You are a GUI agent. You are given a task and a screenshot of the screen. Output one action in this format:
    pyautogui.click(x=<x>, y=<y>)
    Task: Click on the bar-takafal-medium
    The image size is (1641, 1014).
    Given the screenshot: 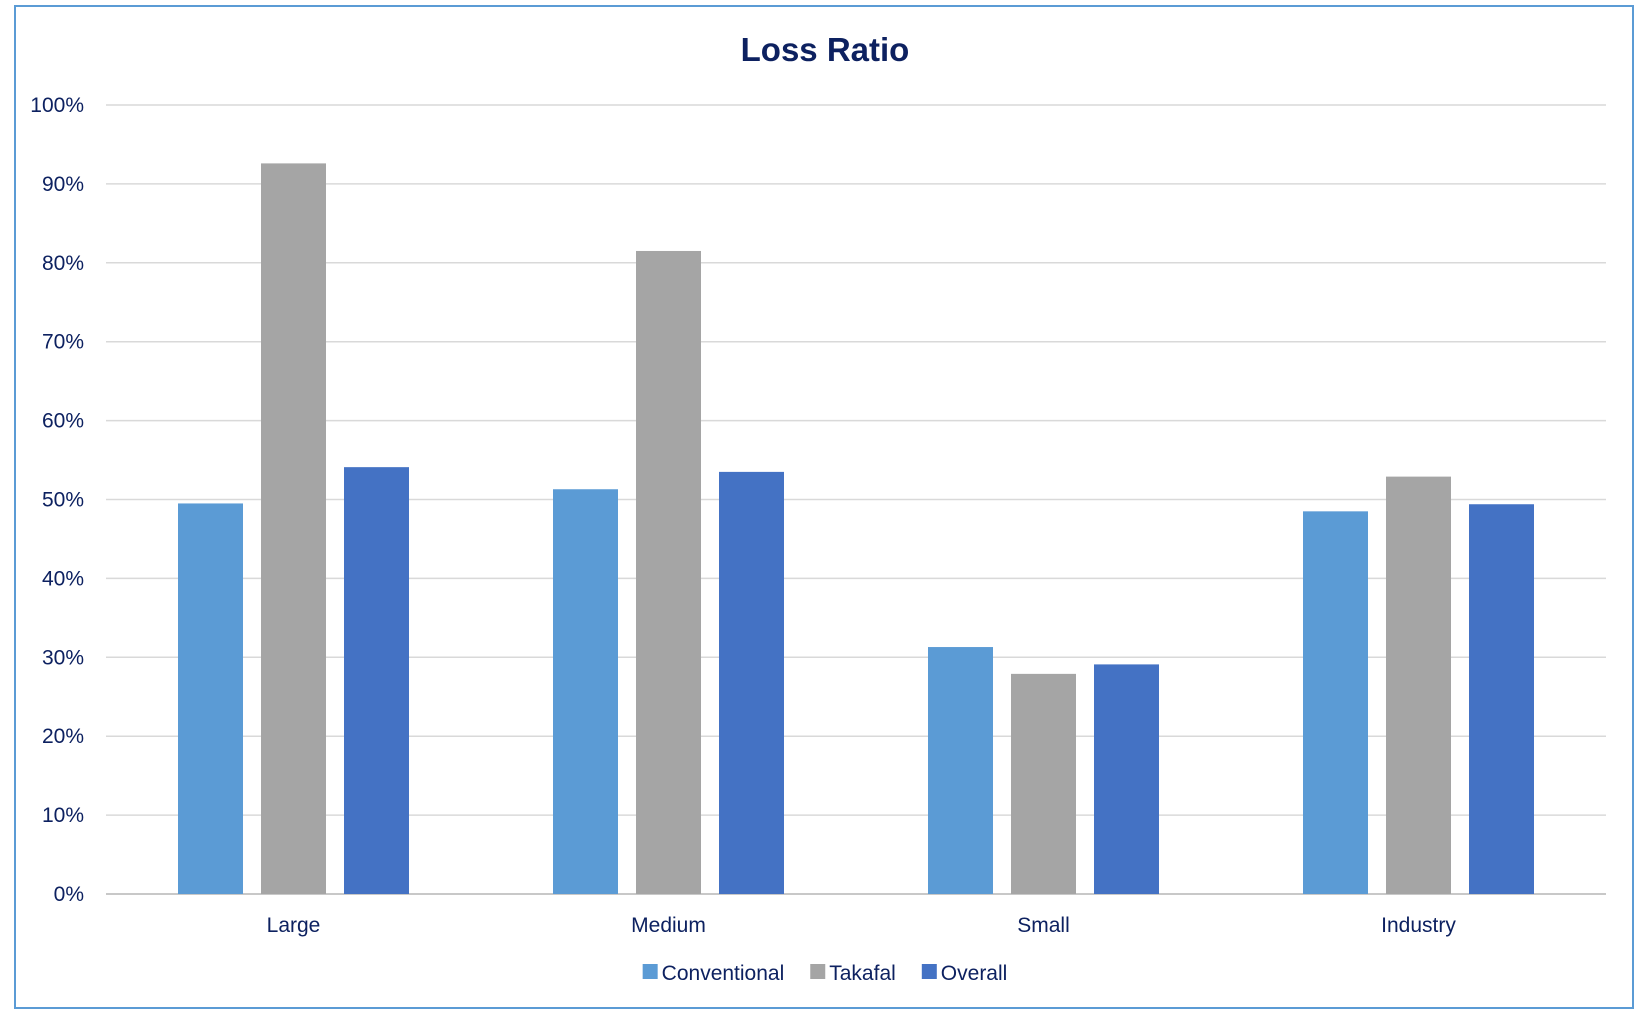 What is the action you would take?
    pyautogui.click(x=668, y=572)
    